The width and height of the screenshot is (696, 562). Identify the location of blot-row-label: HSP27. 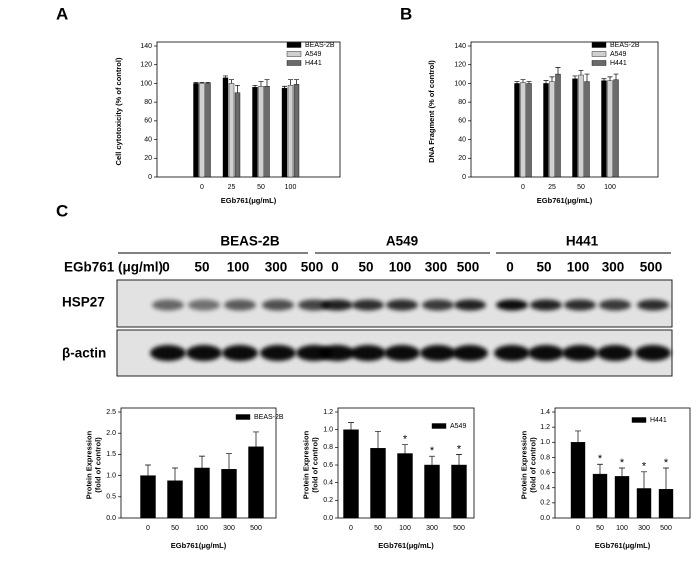
(83, 302).